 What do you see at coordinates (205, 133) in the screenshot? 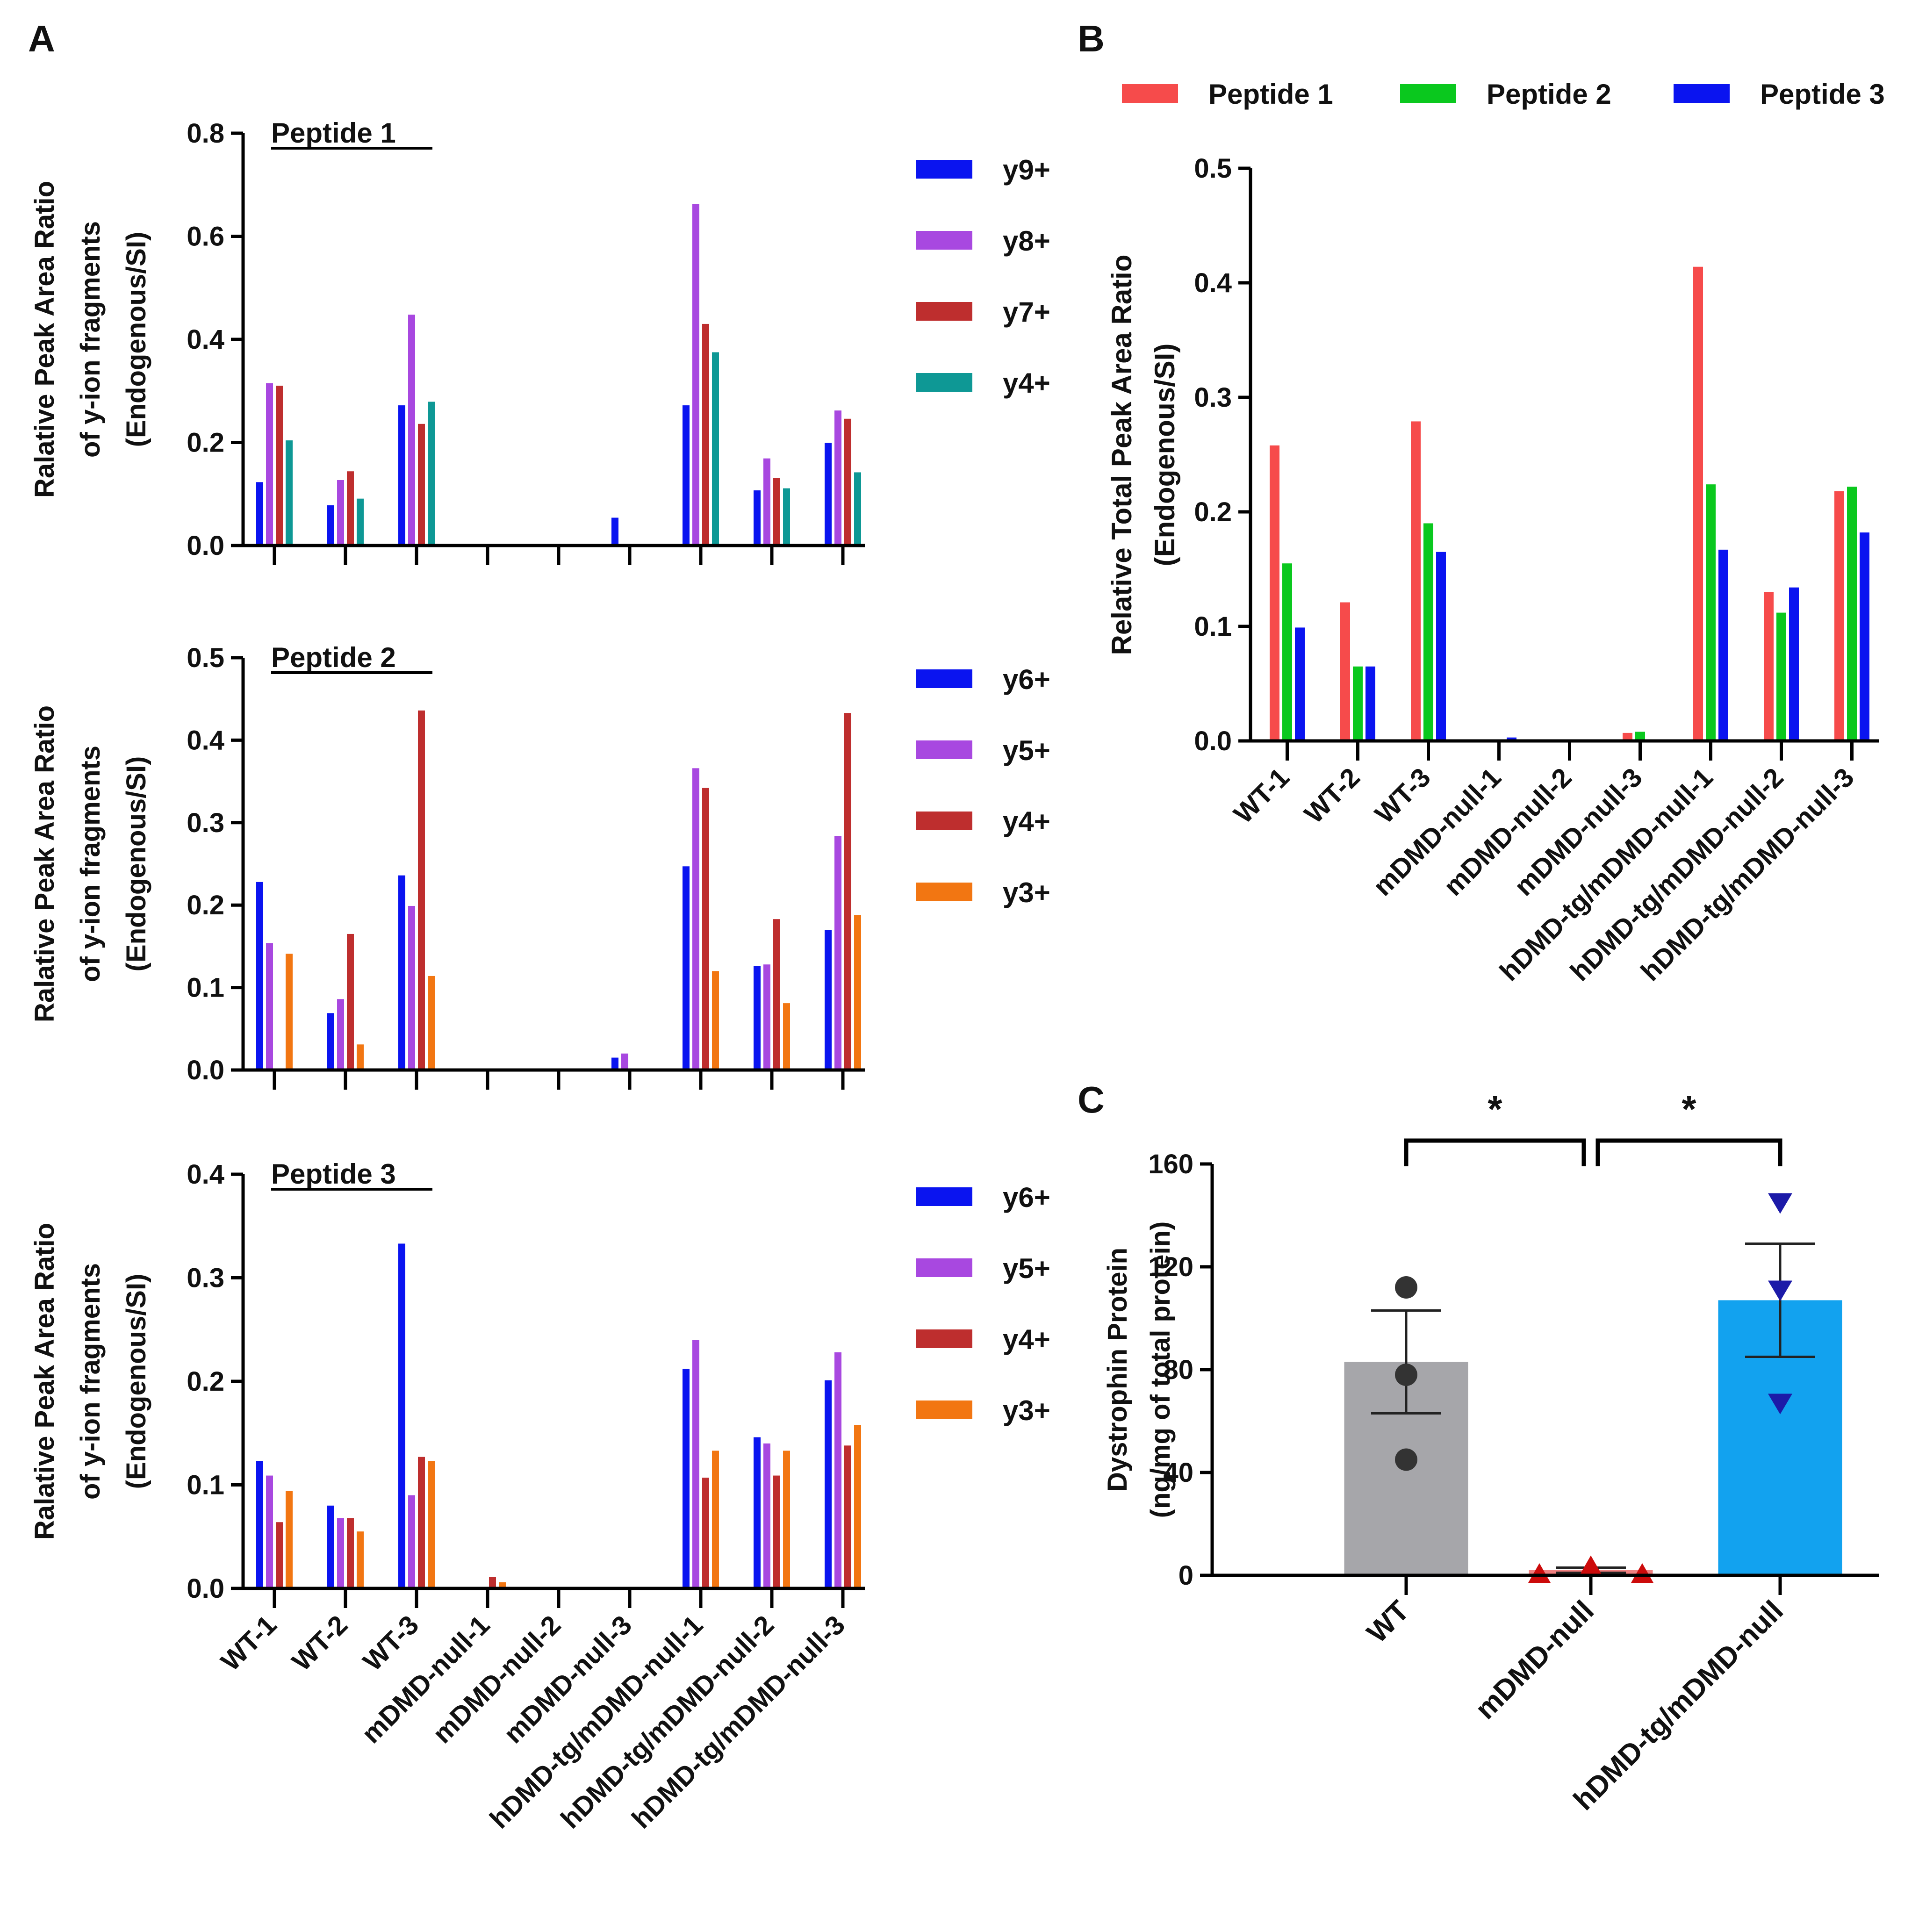
I see `y-tick-label: 0.8` at bounding box center [205, 133].